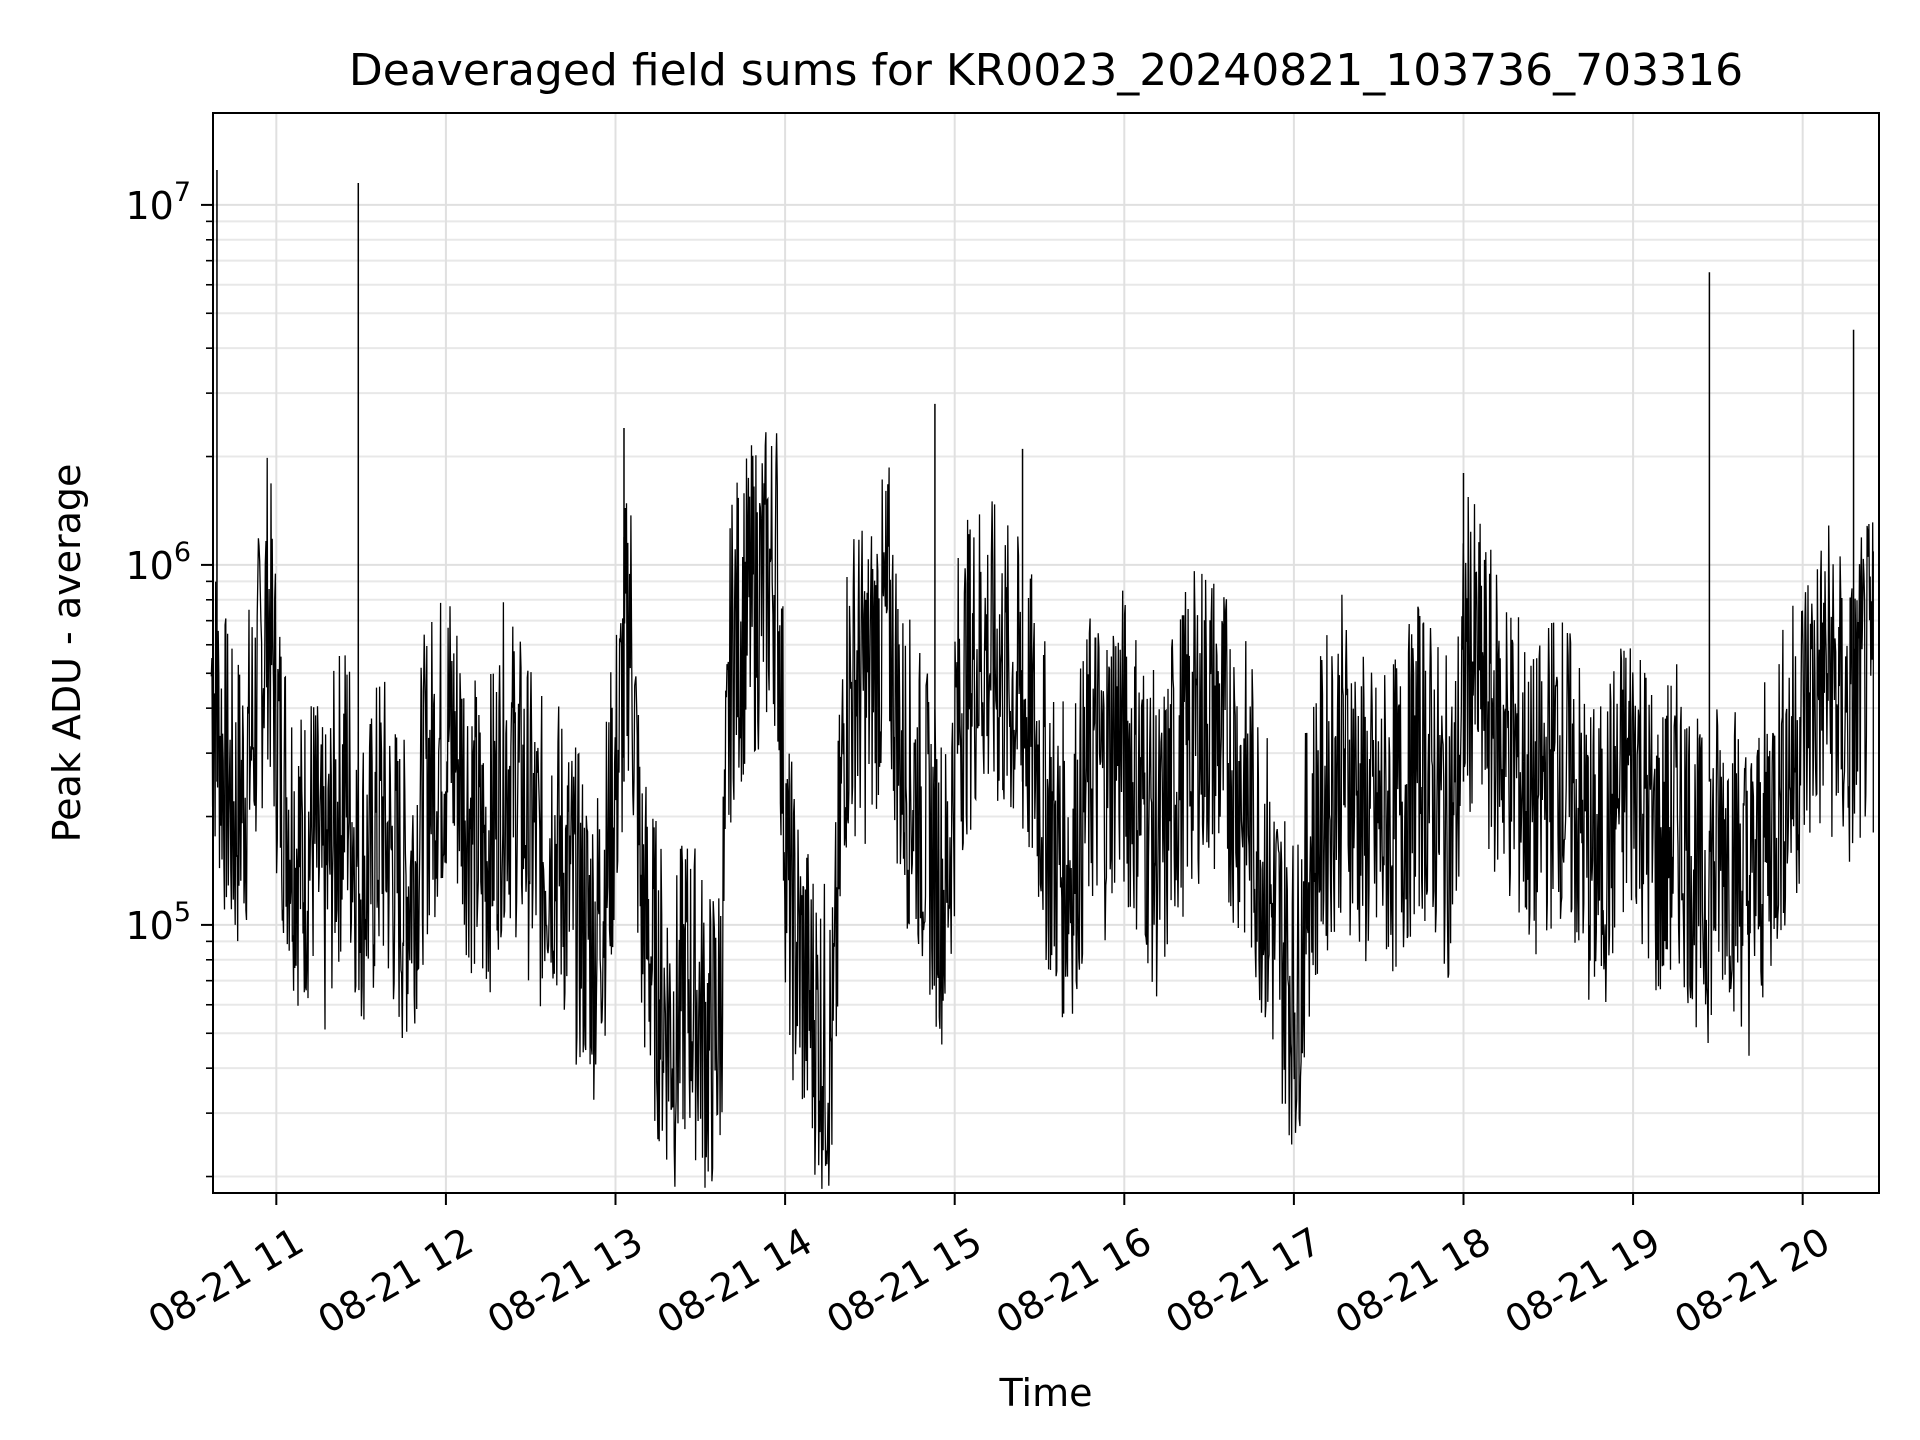 The height and width of the screenshot is (1440, 1920). Describe the element at coordinates (1752, 1281) in the screenshot. I see `x-tick-label: 08-21 20` at that location.